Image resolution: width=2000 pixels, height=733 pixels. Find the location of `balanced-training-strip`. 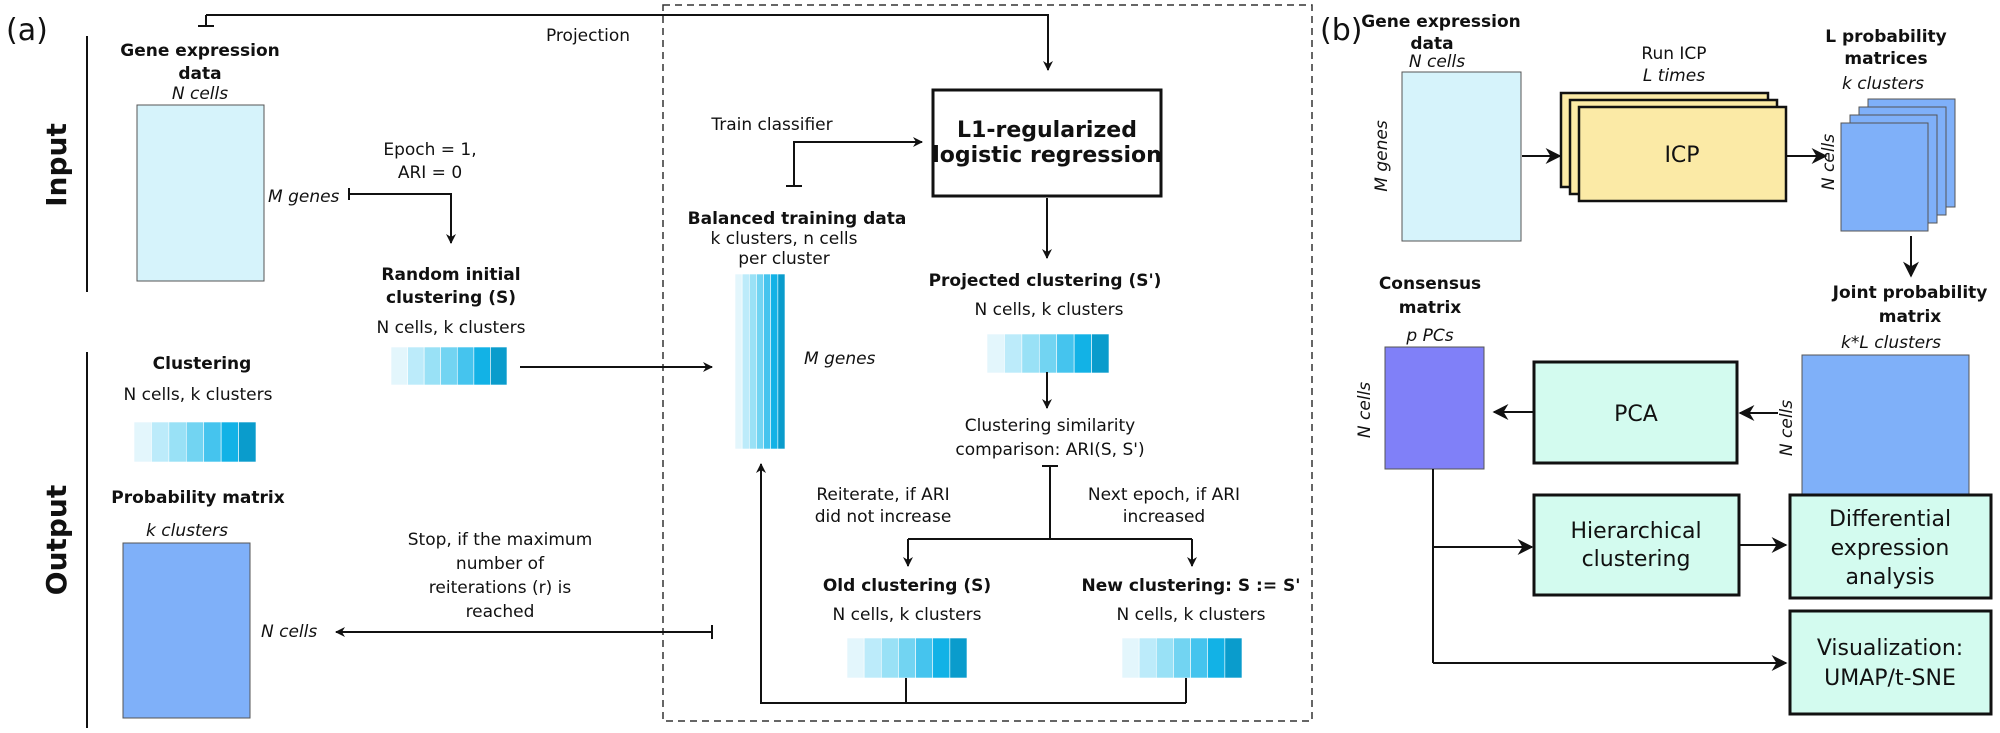

balanced-training-strip is located at coordinates (760, 361).